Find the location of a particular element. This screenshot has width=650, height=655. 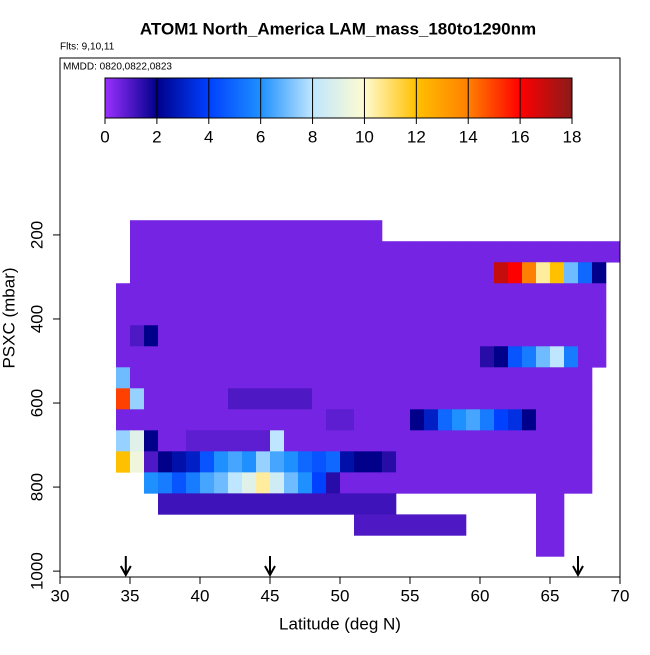

x-tick-label: 65 is located at coordinates (550, 595).